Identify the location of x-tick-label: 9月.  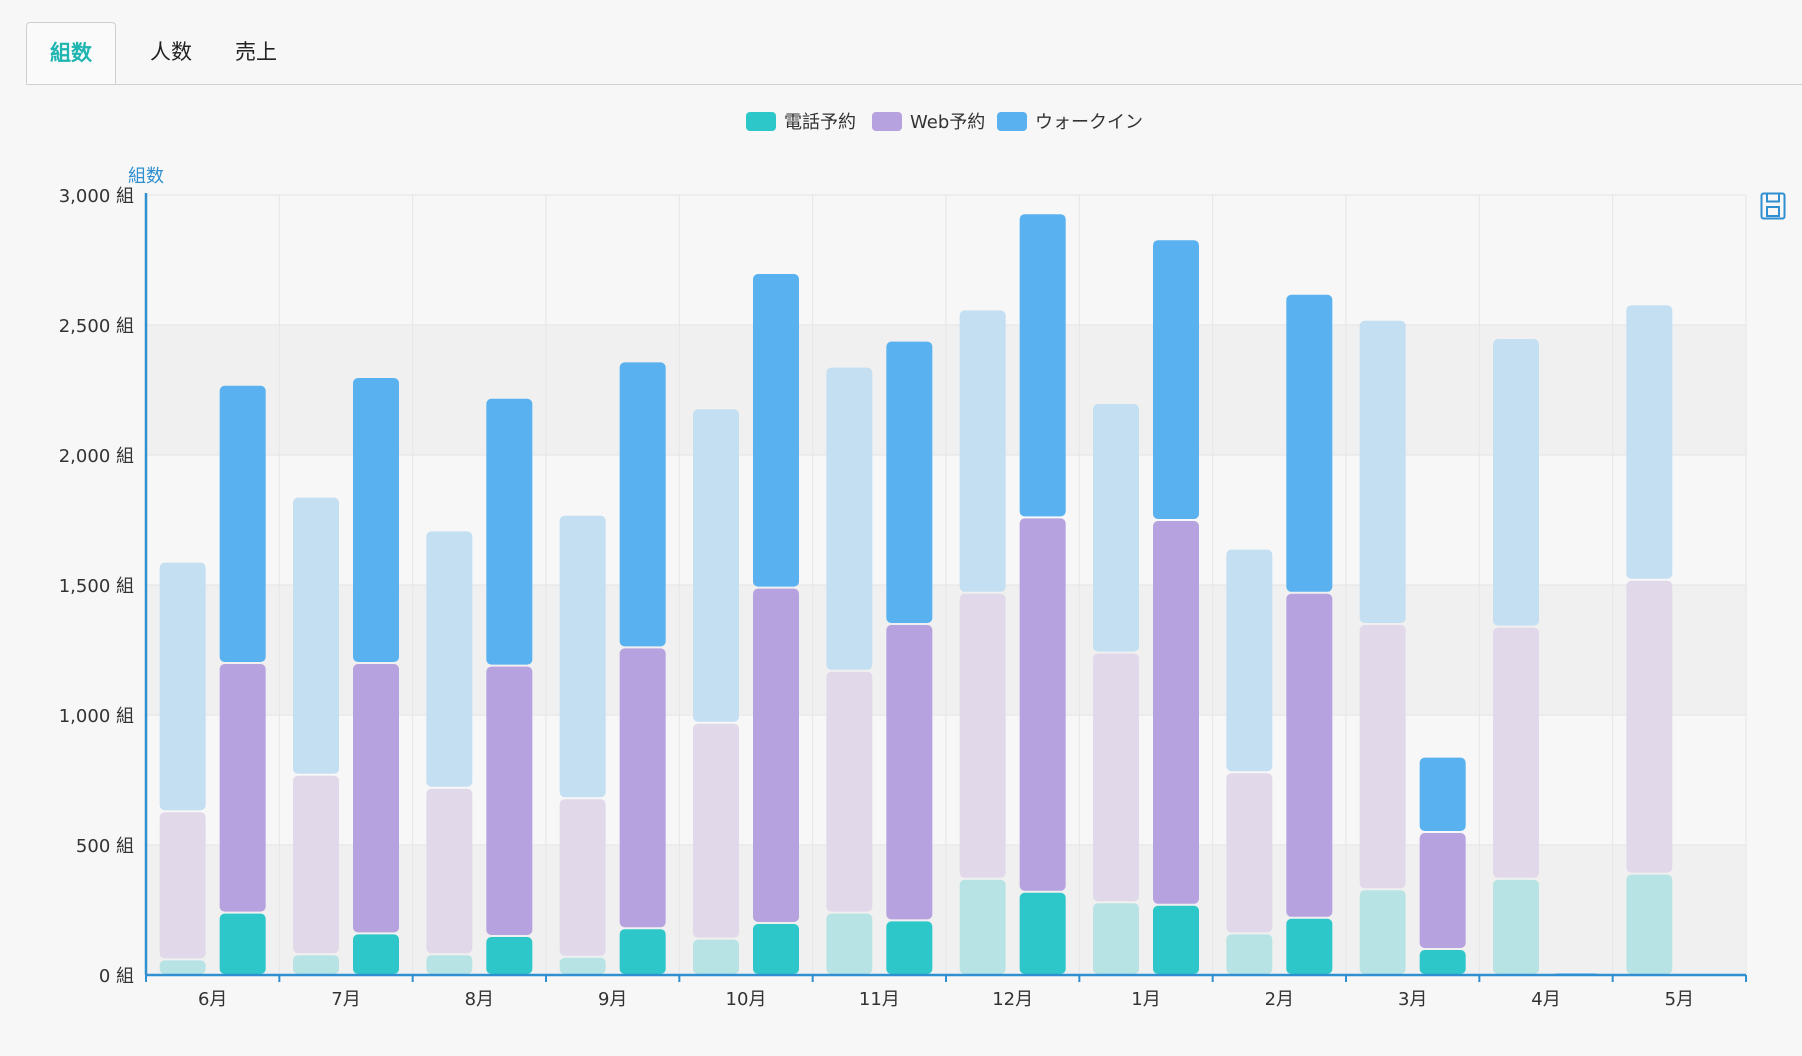
(612, 999).